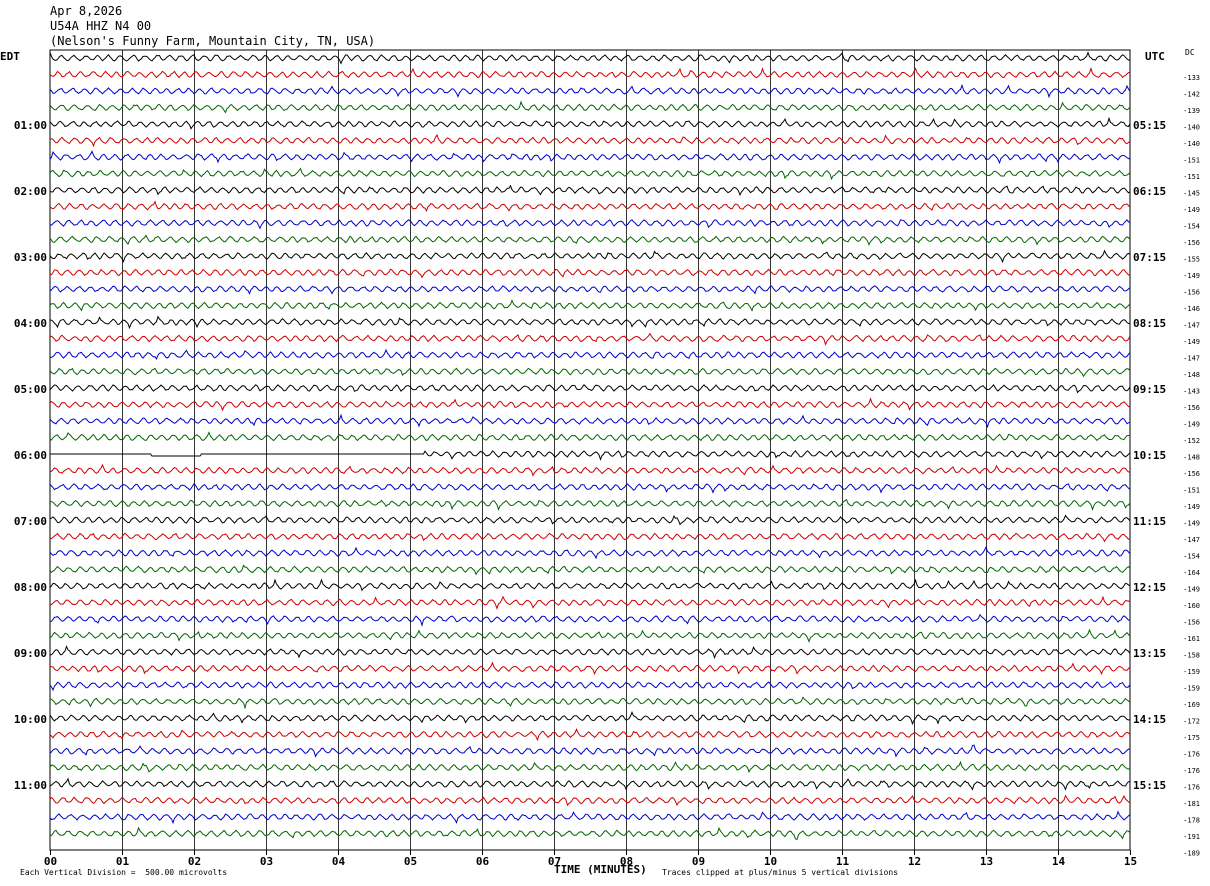  Describe the element at coordinates (698, 861) in the screenshot. I see `x-tick-label: 09` at that location.